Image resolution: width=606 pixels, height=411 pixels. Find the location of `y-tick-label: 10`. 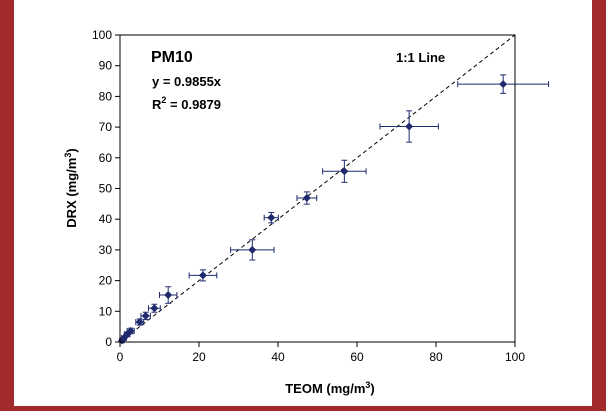

y-tick-label: 10 is located at coordinates (106, 311).